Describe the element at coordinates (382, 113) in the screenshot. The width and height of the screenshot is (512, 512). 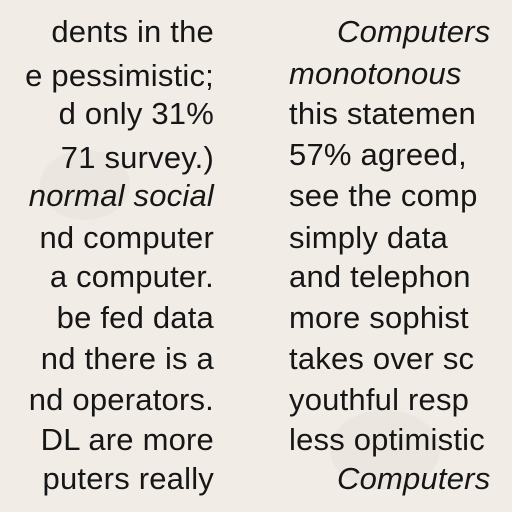
I see `text-line: this statemen` at that location.